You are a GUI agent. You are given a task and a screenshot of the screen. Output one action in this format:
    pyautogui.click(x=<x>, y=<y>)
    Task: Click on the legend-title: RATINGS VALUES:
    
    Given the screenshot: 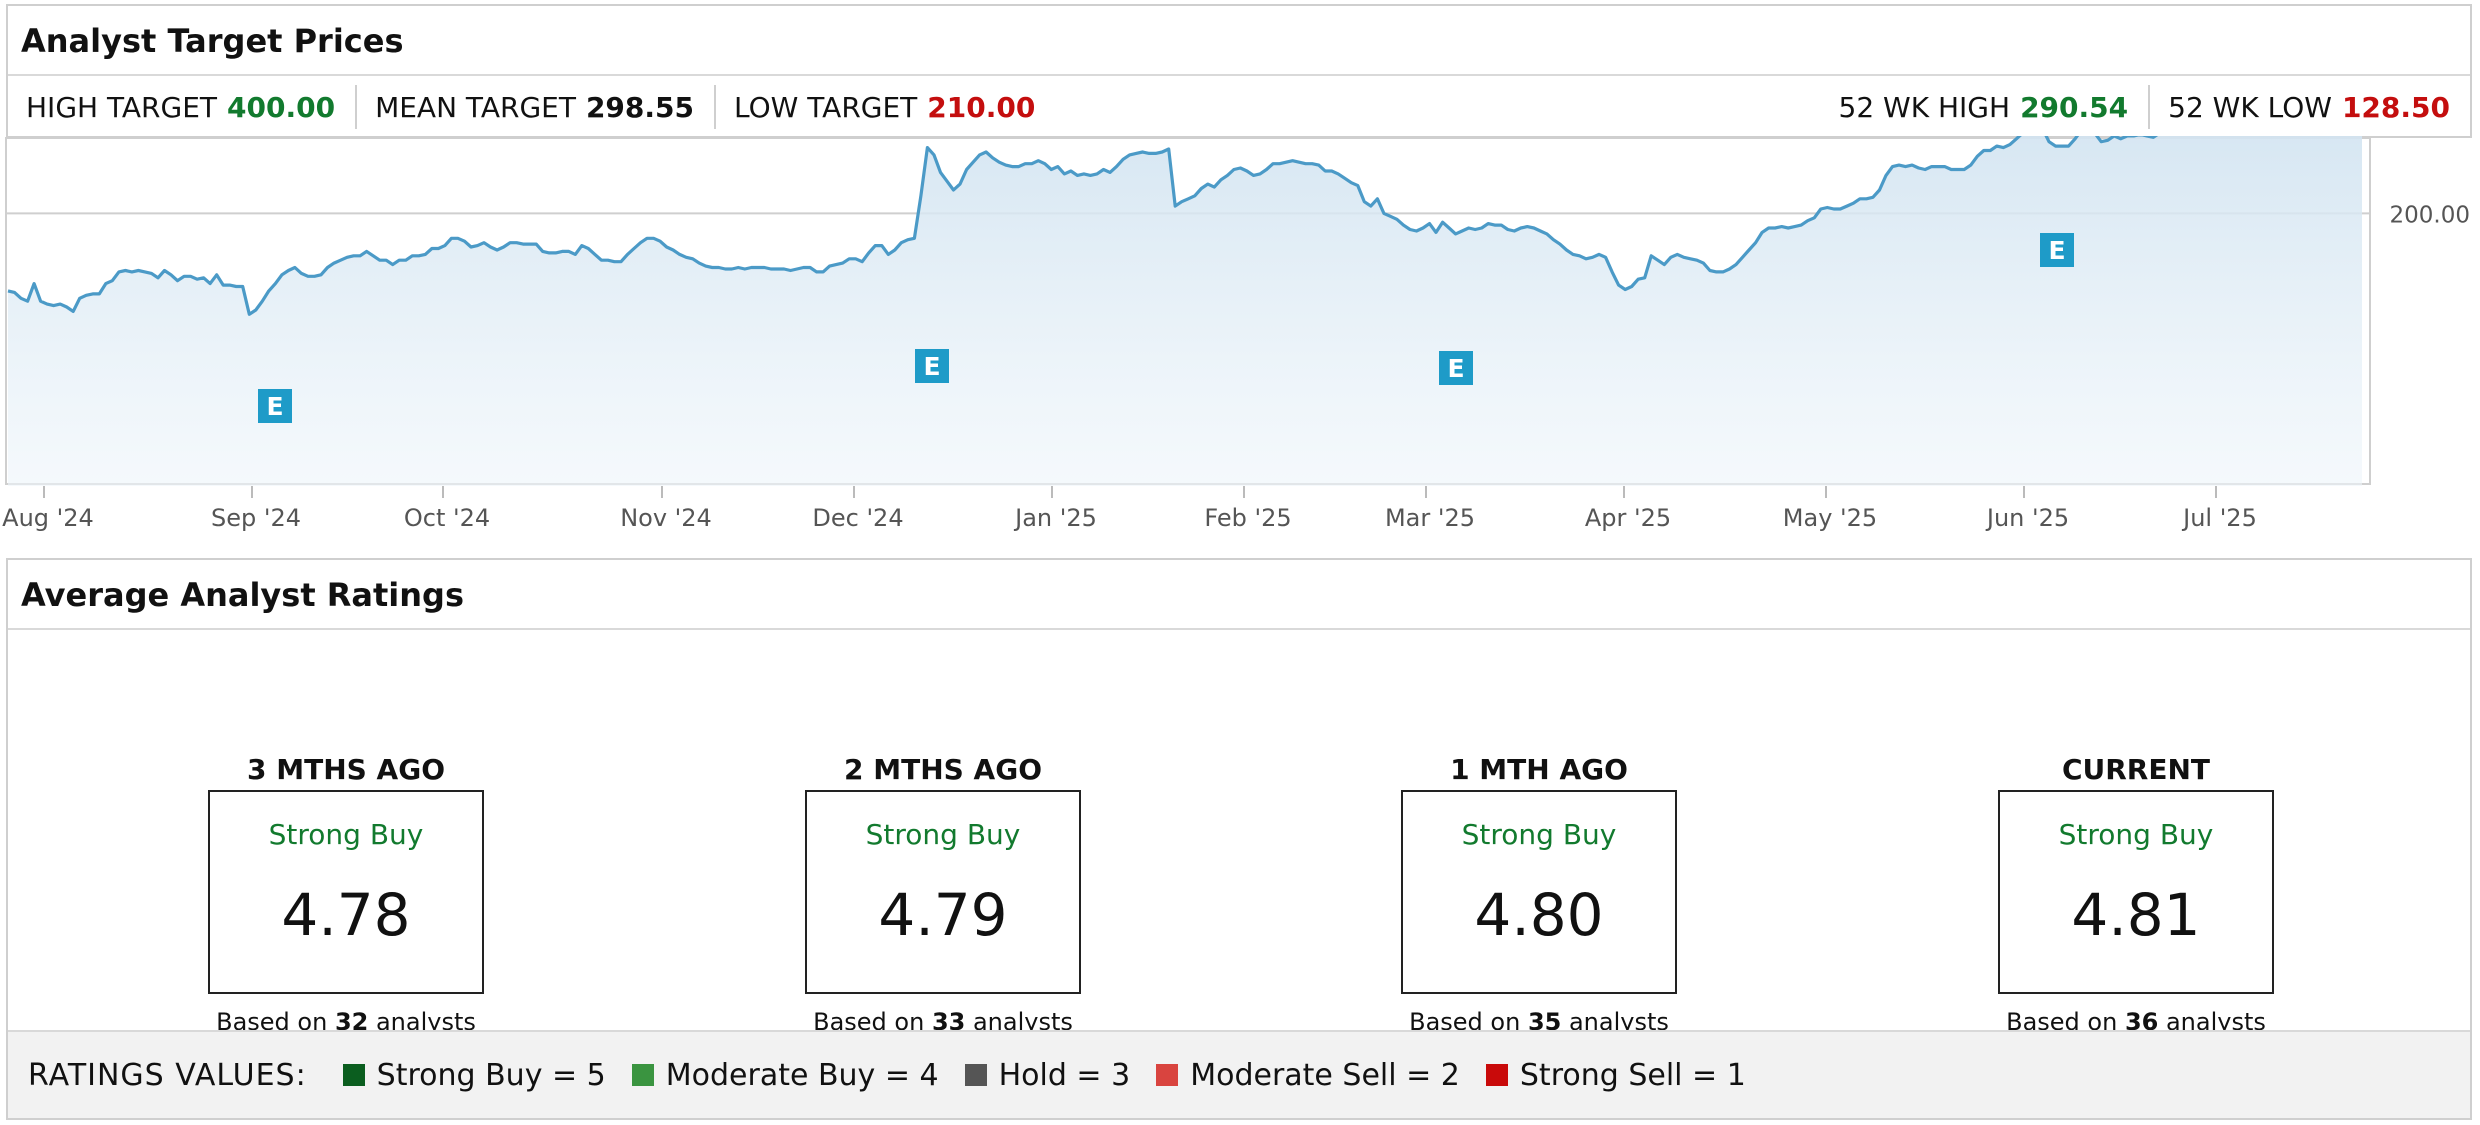 What is the action you would take?
    pyautogui.click(x=167, y=1075)
    